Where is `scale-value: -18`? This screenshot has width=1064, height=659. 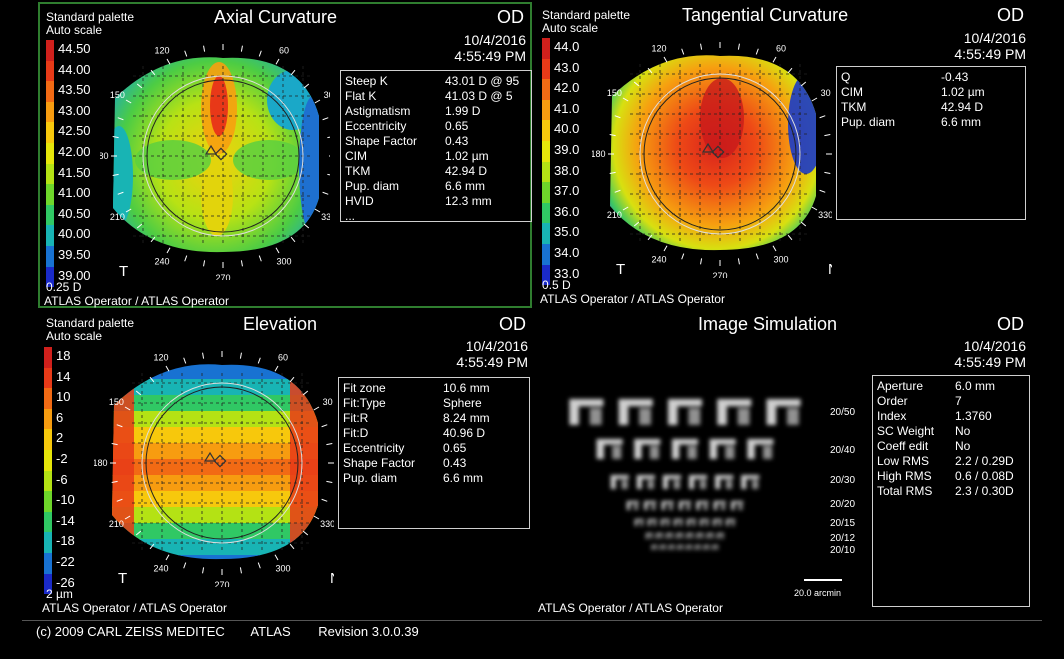
scale-value: -18 is located at coordinates (65, 541).